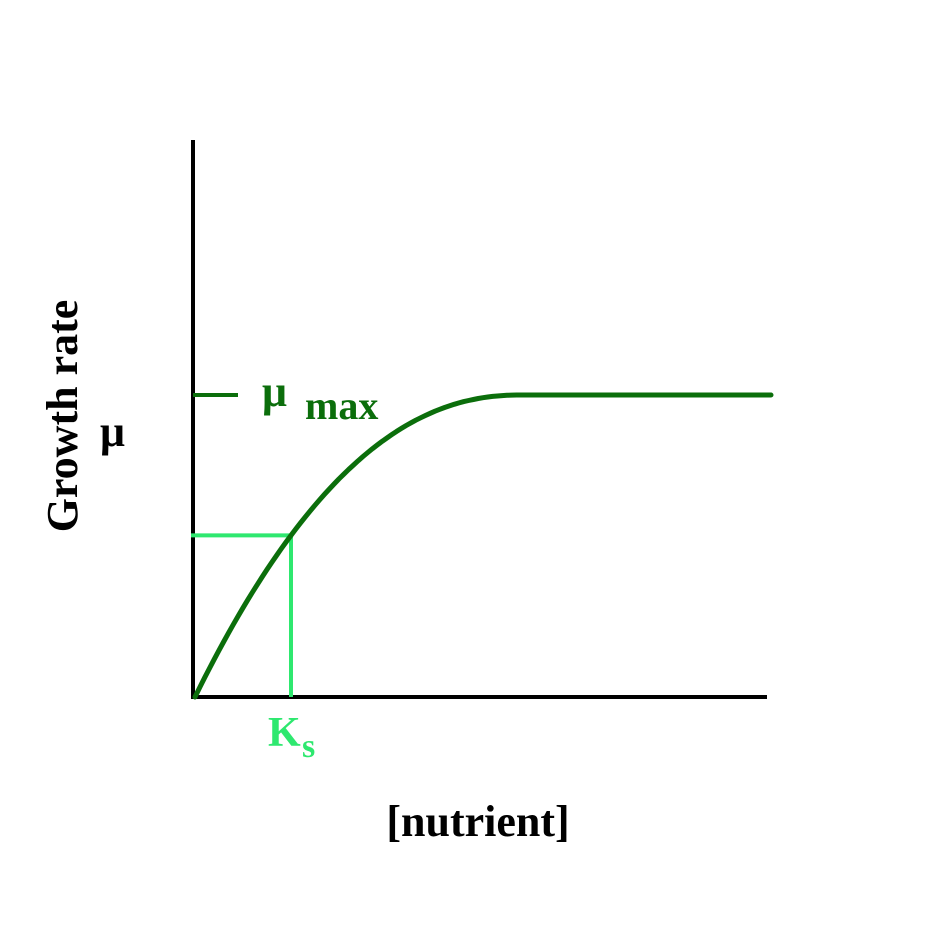 Image resolution: width=944 pixels, height=944 pixels. What do you see at coordinates (274, 391) in the screenshot?
I see `mu-max-symbol: μ` at bounding box center [274, 391].